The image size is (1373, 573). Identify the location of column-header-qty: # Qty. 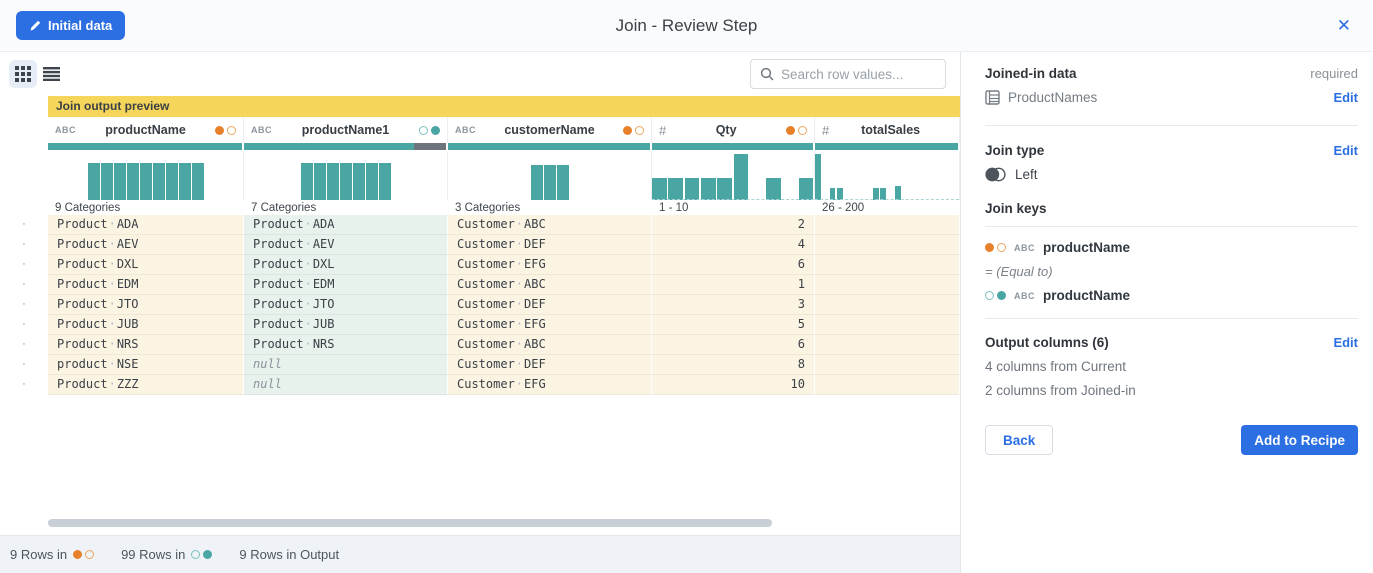
(733, 130).